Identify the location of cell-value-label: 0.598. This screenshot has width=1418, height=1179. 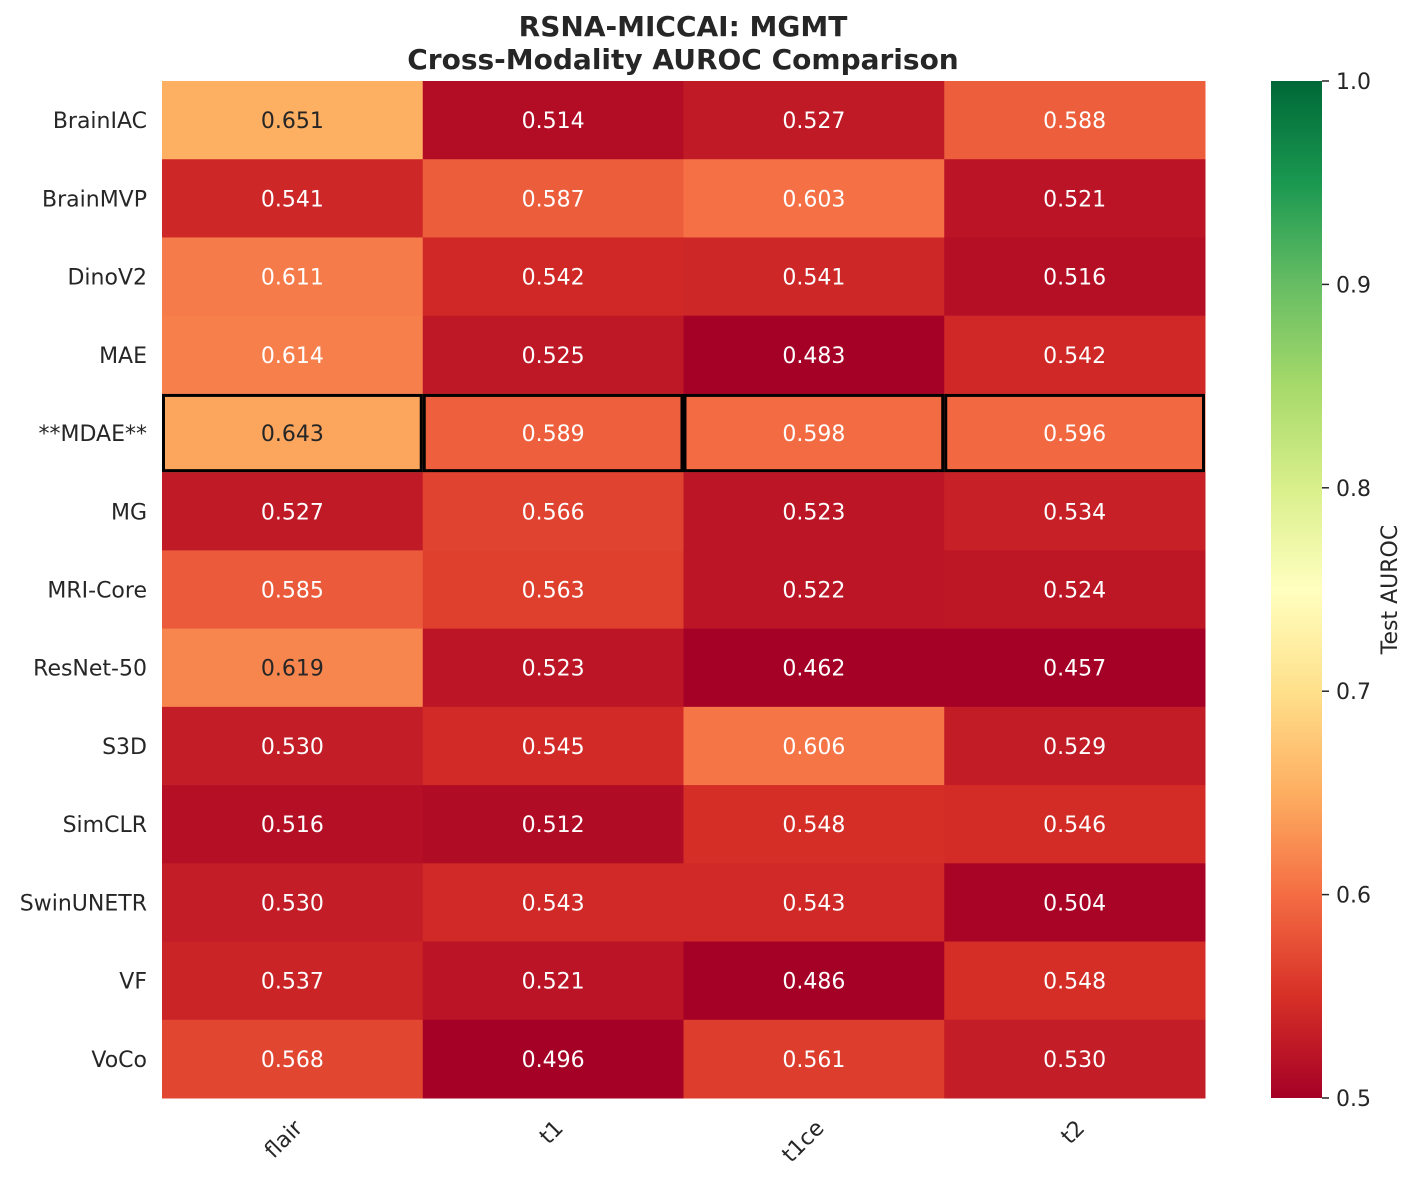
(813, 434).